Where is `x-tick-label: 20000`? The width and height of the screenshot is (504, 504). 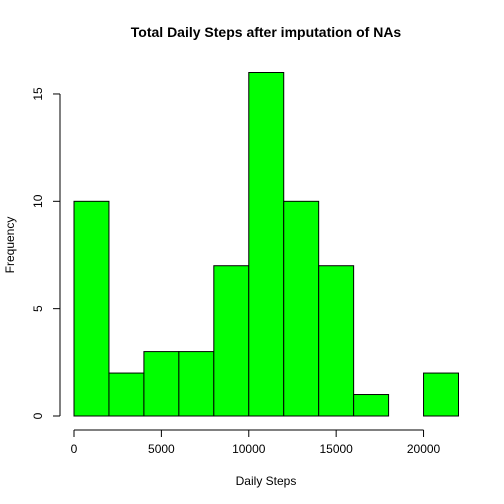
x-tick-label: 20000 is located at coordinates (424, 449).